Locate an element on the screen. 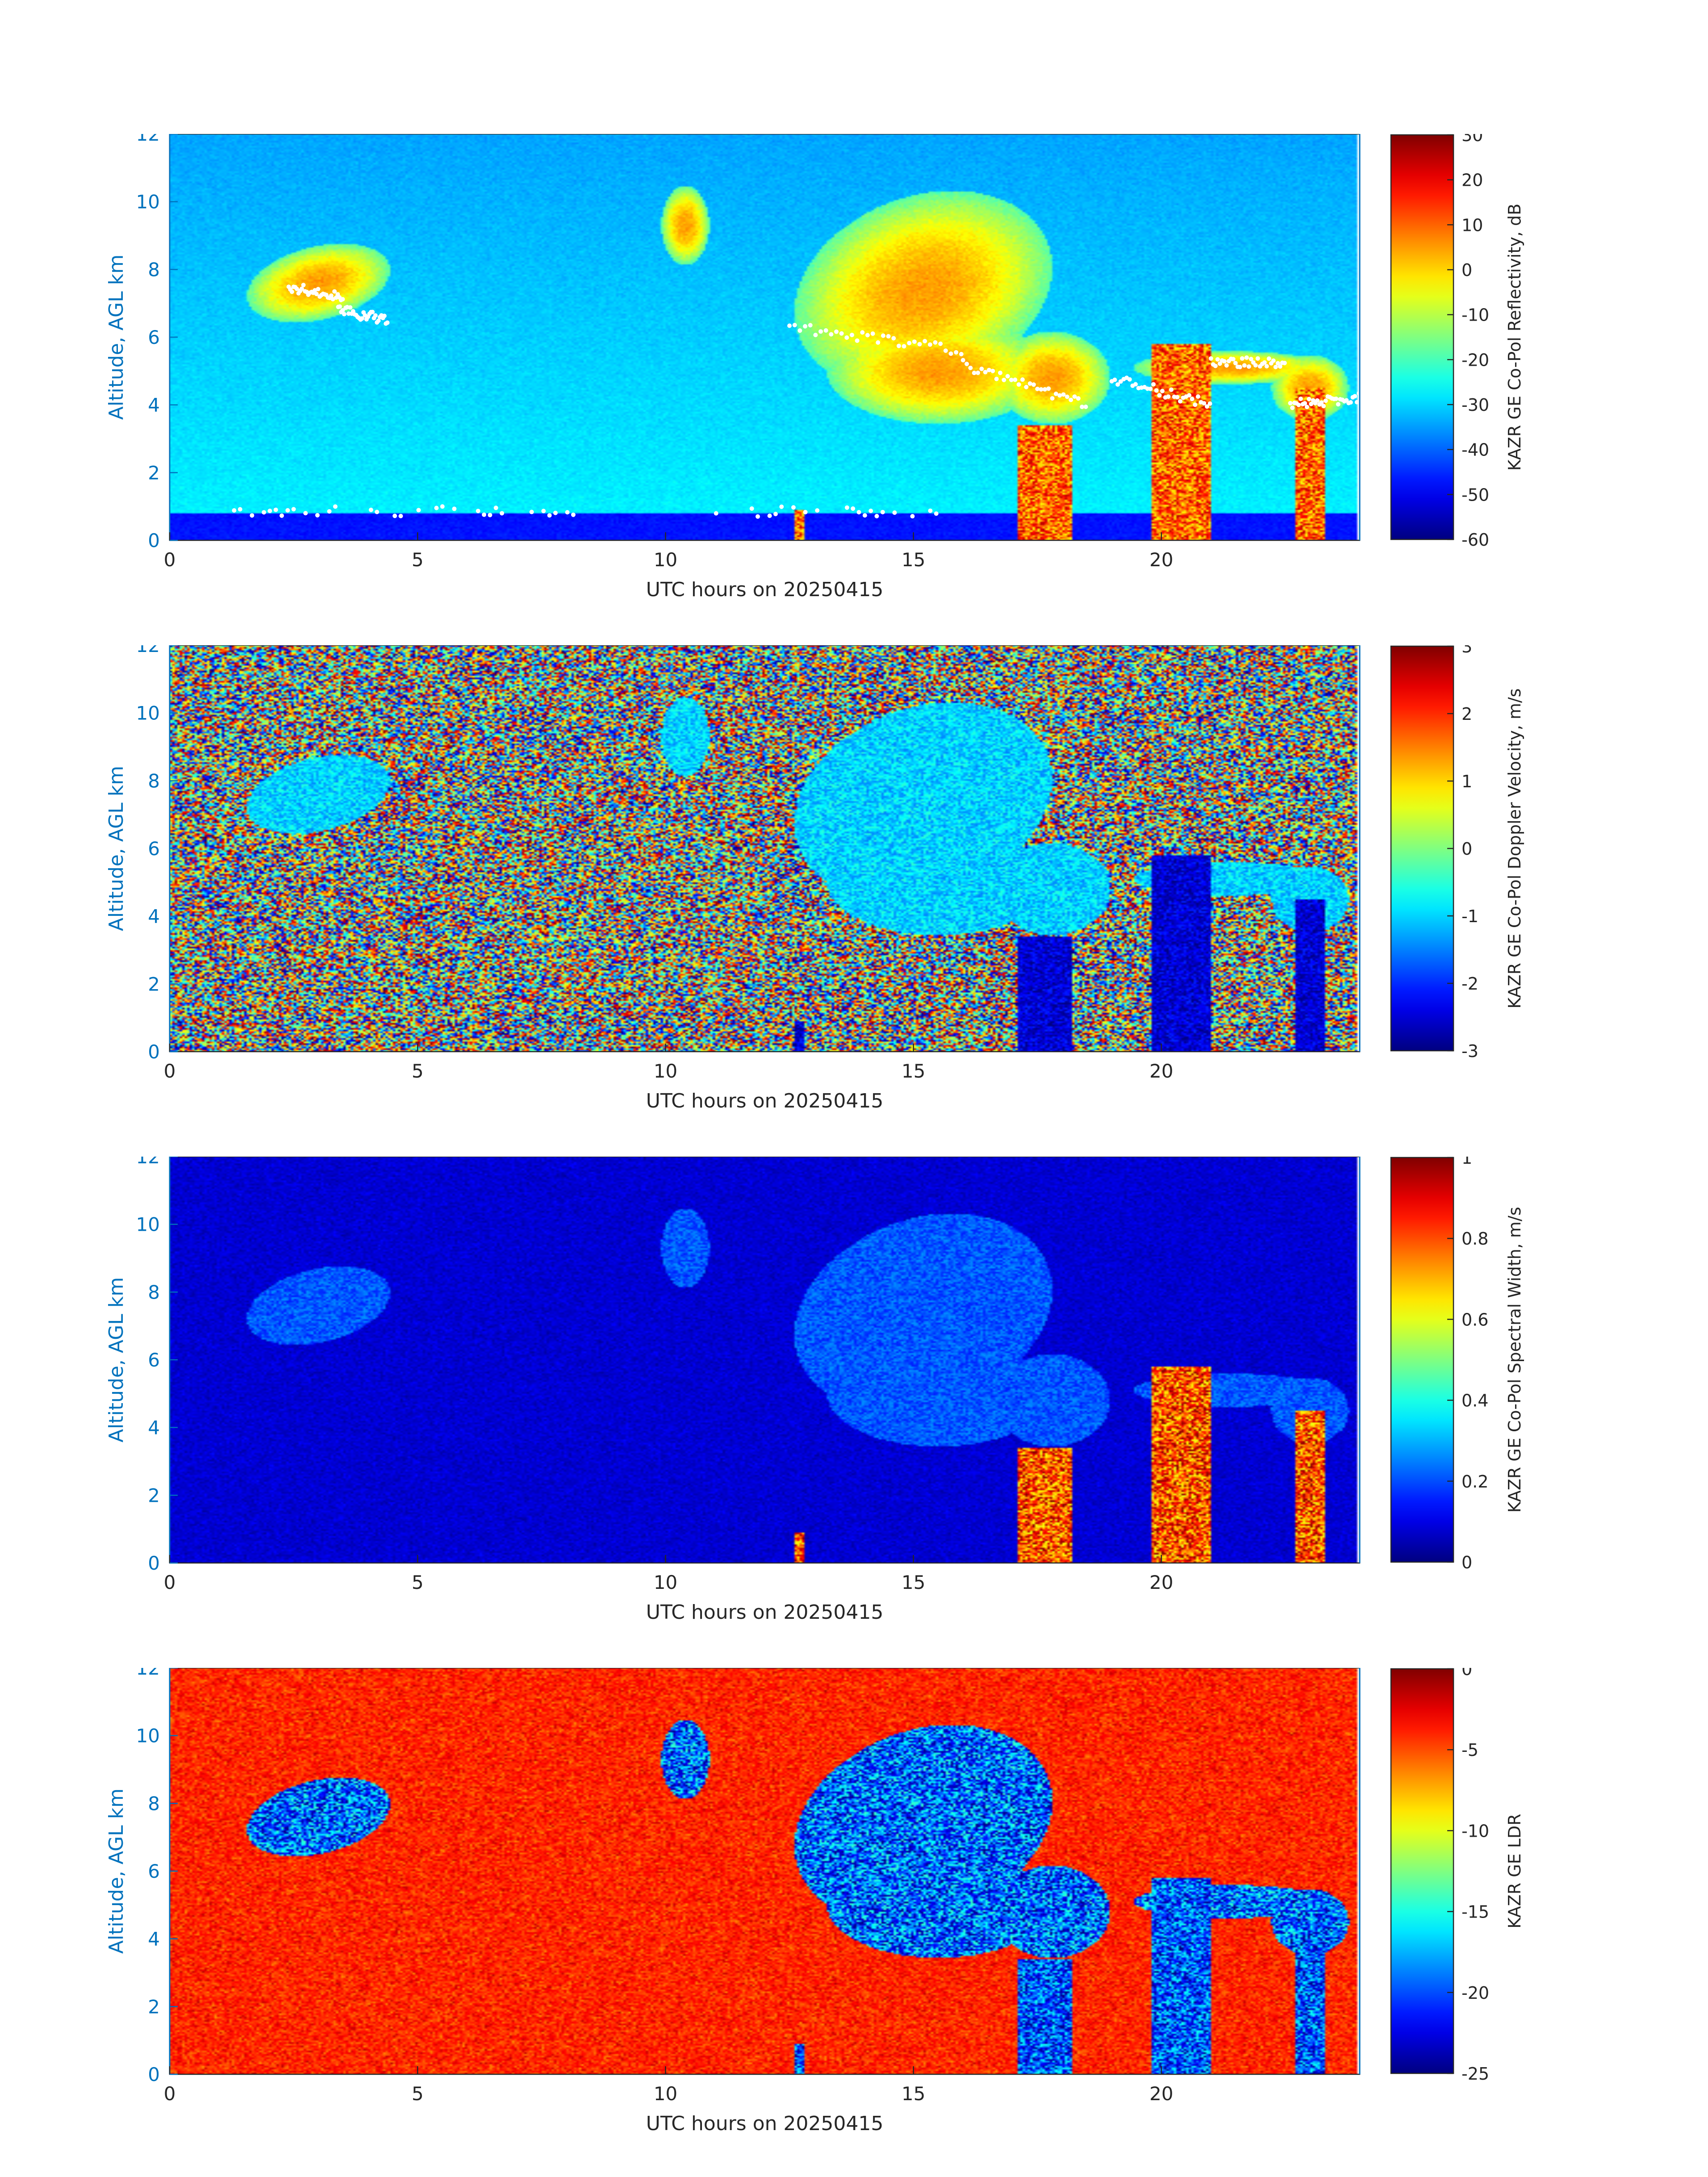  colorbar-tick-label: 0.4 is located at coordinates (1475, 1401).